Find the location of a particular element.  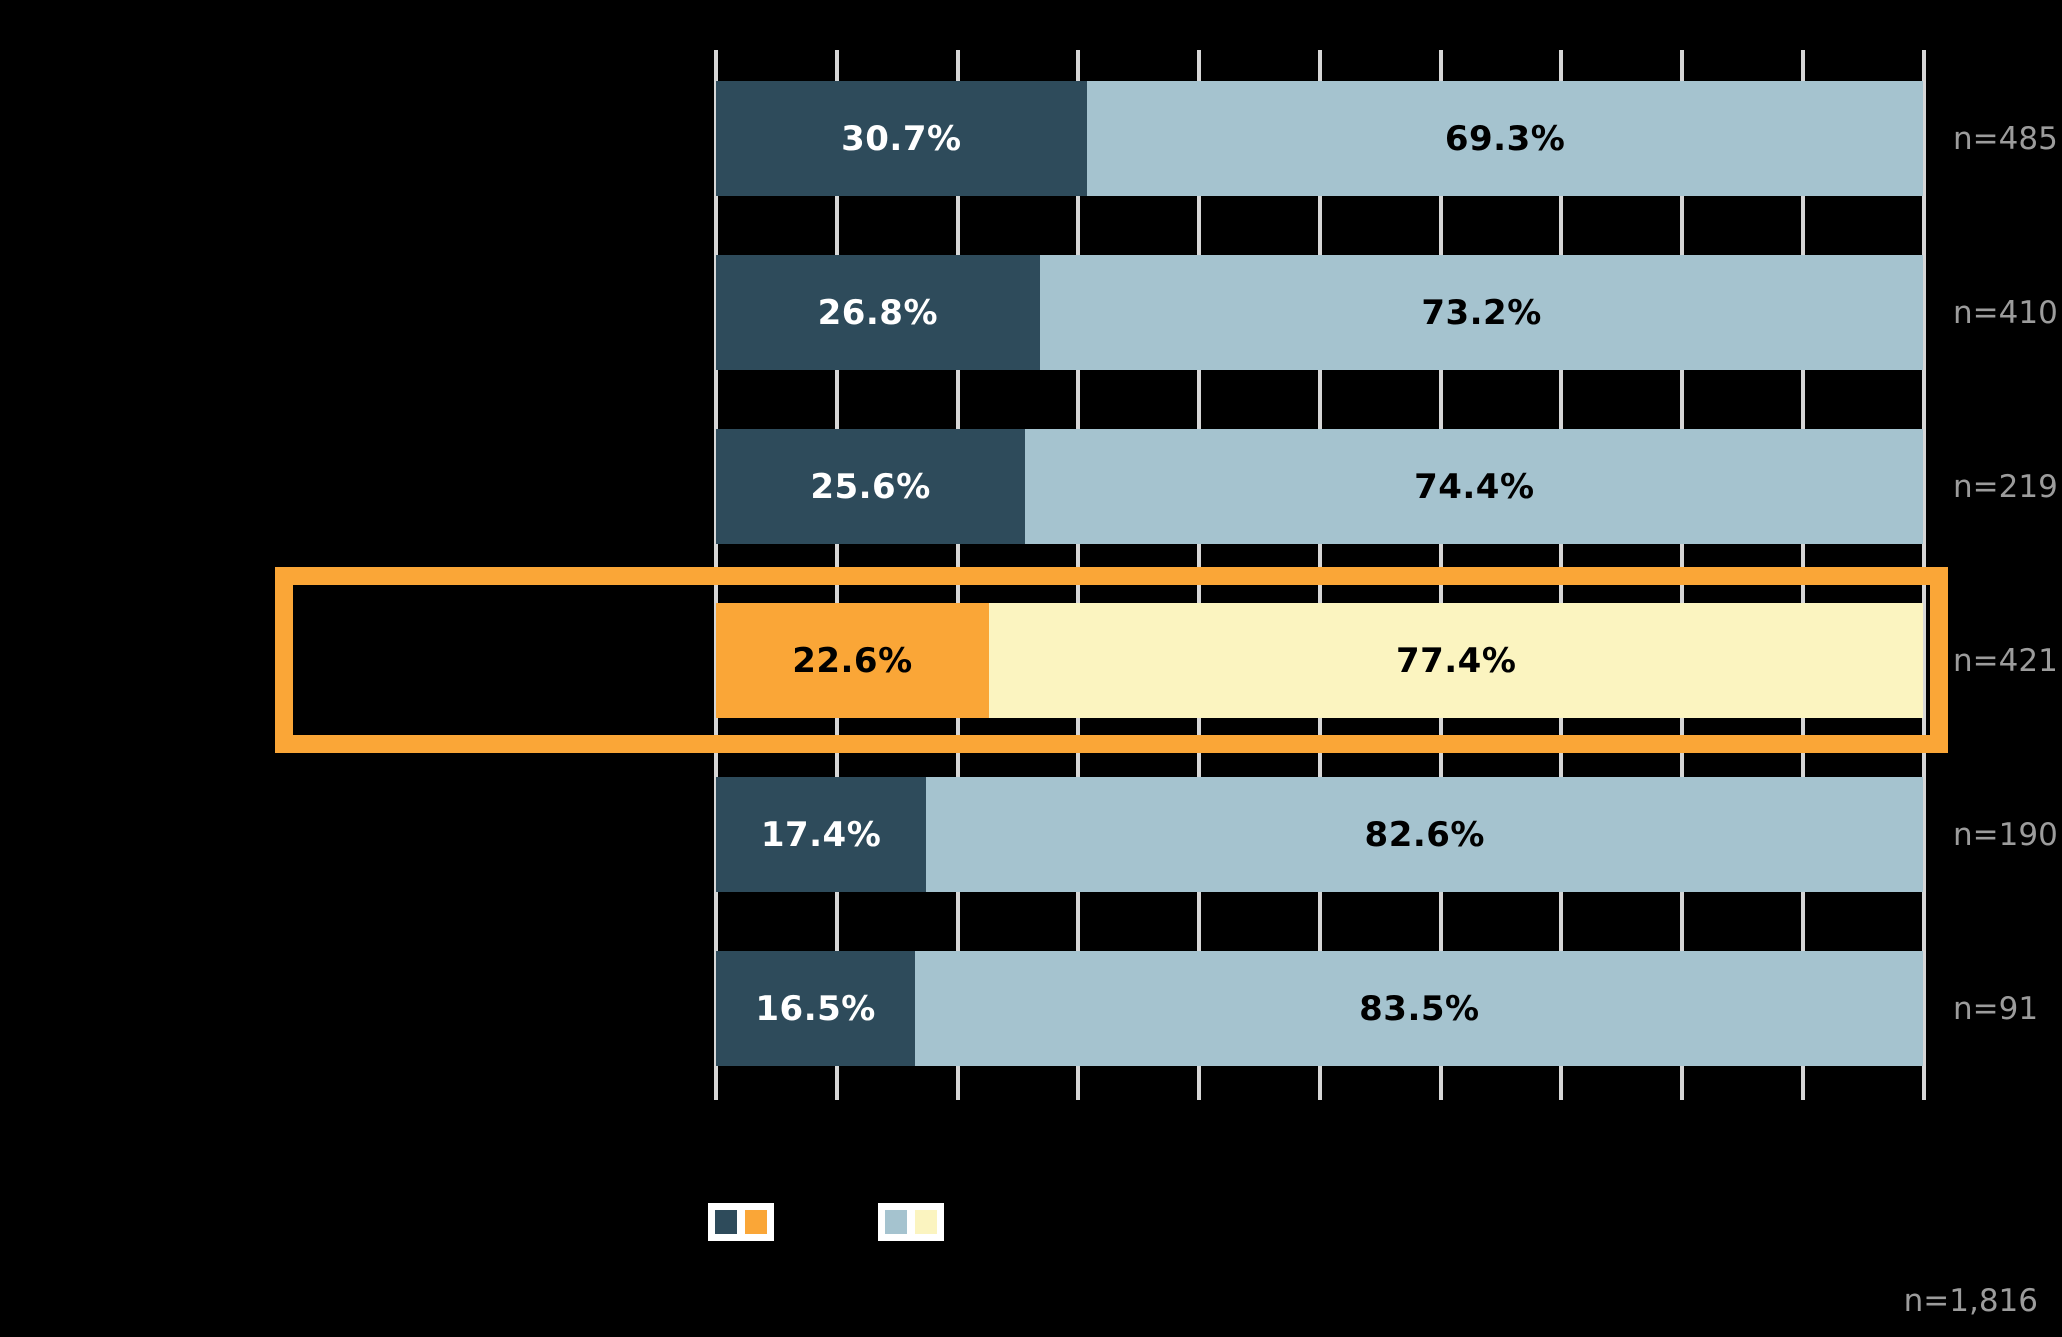

total-n-label: n=1,816 is located at coordinates (1970, 1301).